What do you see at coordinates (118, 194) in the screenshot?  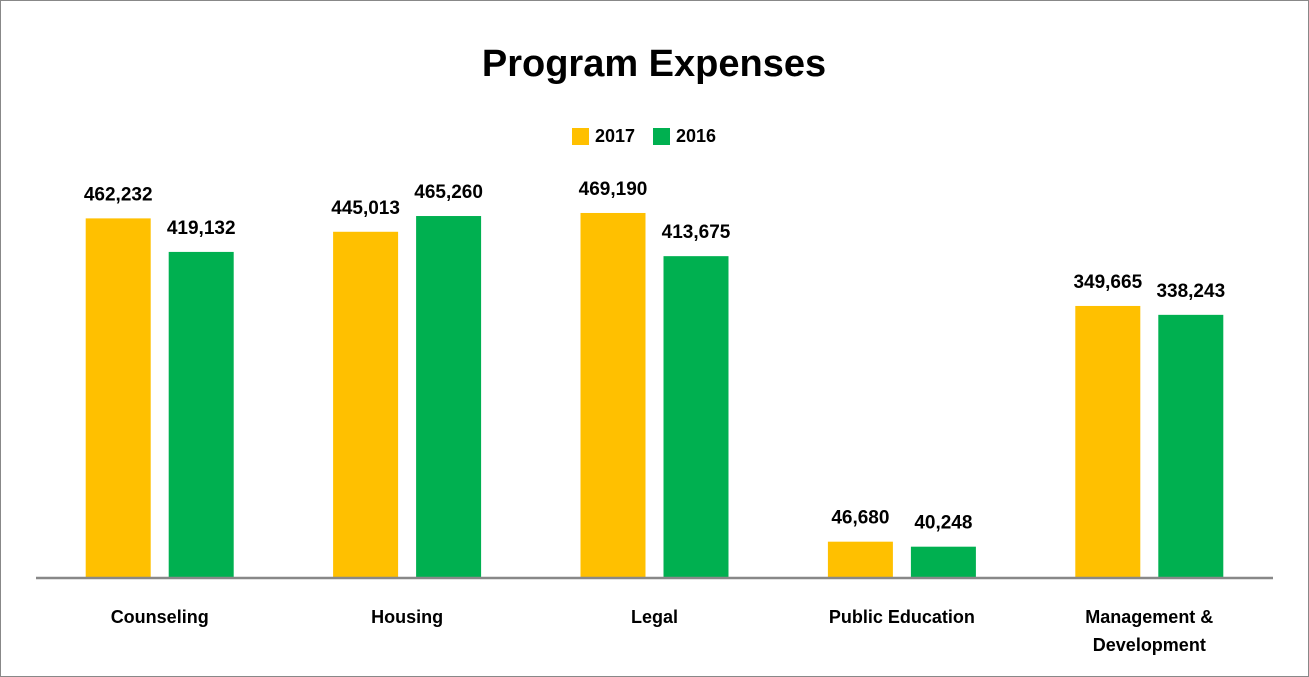 I see `data-label: 462,232` at bounding box center [118, 194].